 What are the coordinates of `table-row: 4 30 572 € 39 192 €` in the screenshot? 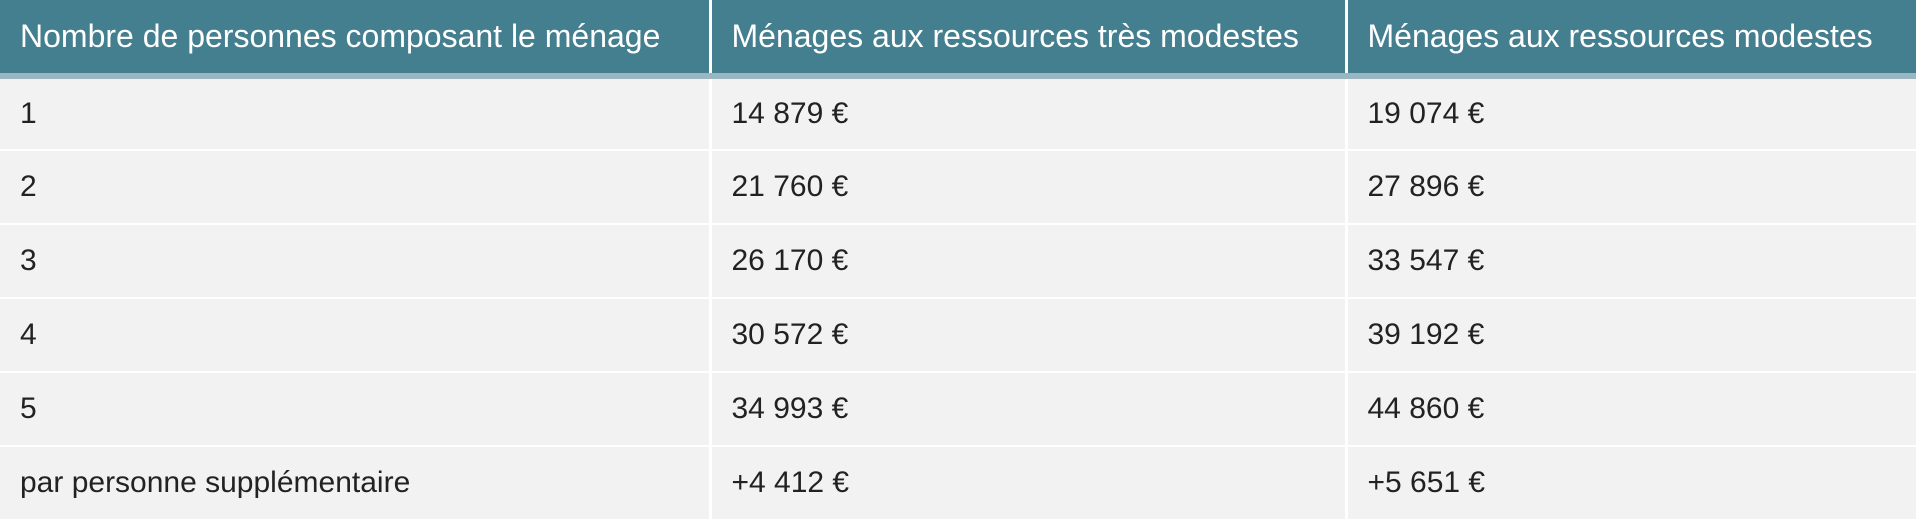 It's located at (958, 335).